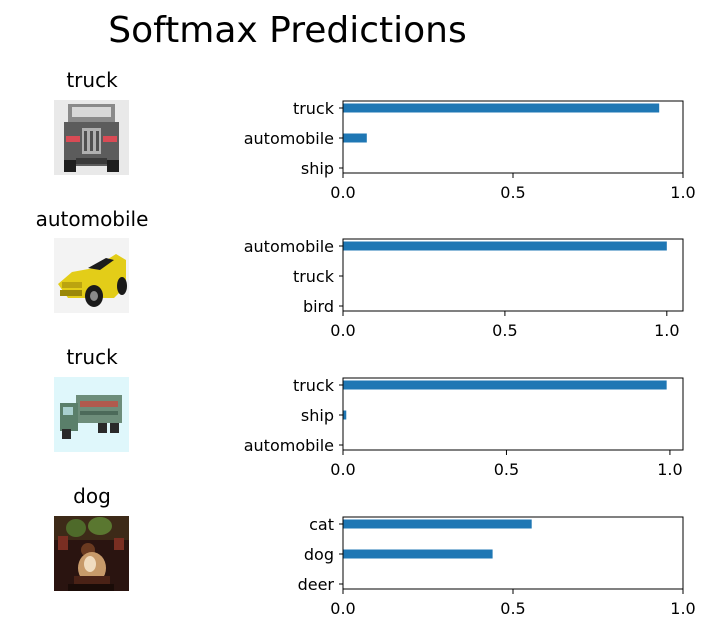 This screenshot has height=639, width=711. What do you see at coordinates (437, 524) in the screenshot?
I see `bar-4-cat` at bounding box center [437, 524].